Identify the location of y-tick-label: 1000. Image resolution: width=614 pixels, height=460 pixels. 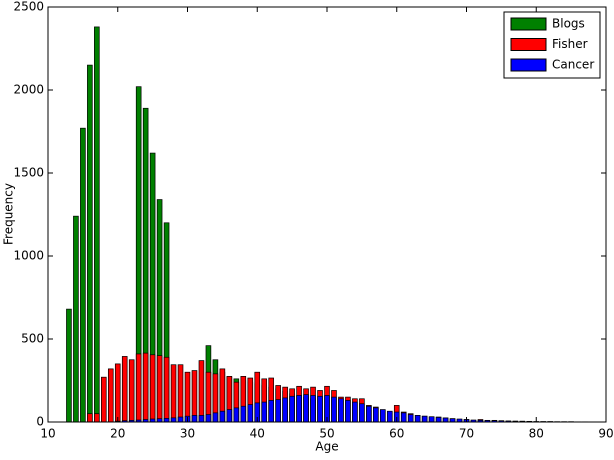
(28, 256).